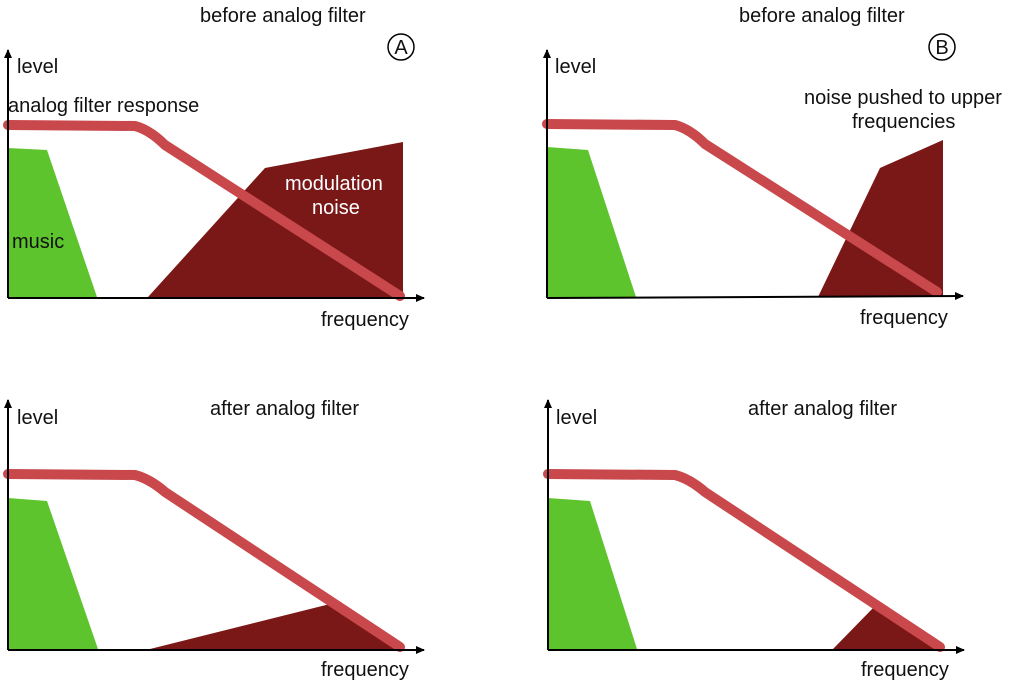 The width and height of the screenshot is (1024, 681). What do you see at coordinates (822, 409) in the screenshot?
I see `panel-d-title: after analog filter` at bounding box center [822, 409].